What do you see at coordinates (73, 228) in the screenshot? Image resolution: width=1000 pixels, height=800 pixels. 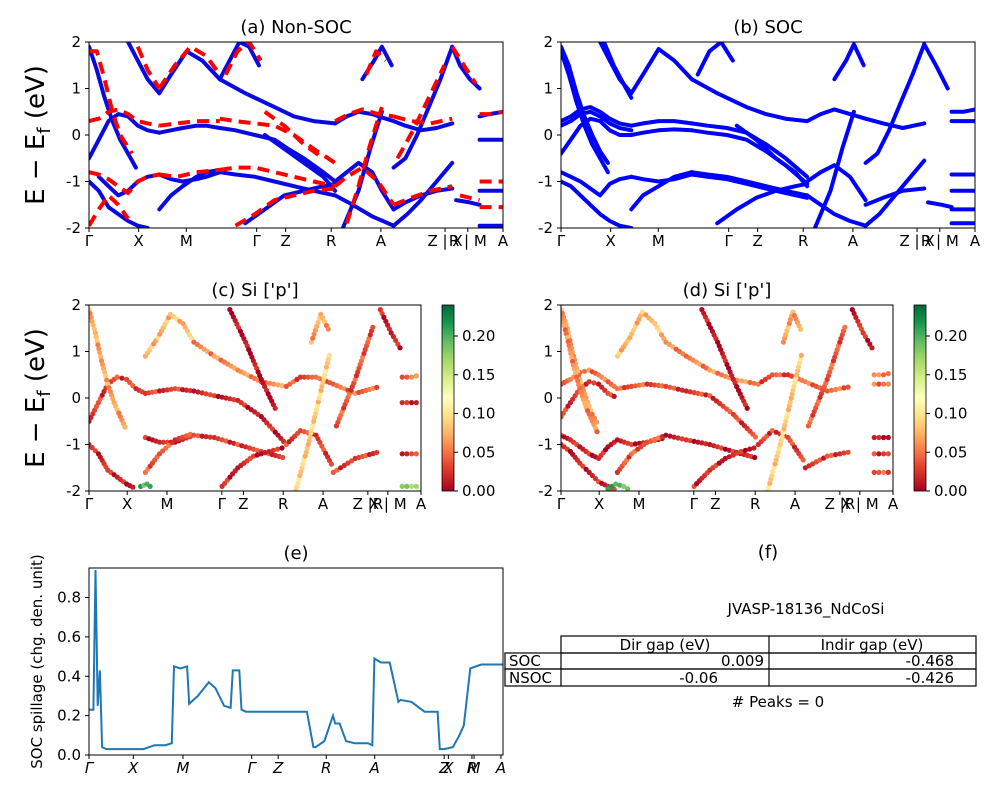 I see `ytick-label-a-0: -2` at bounding box center [73, 228].